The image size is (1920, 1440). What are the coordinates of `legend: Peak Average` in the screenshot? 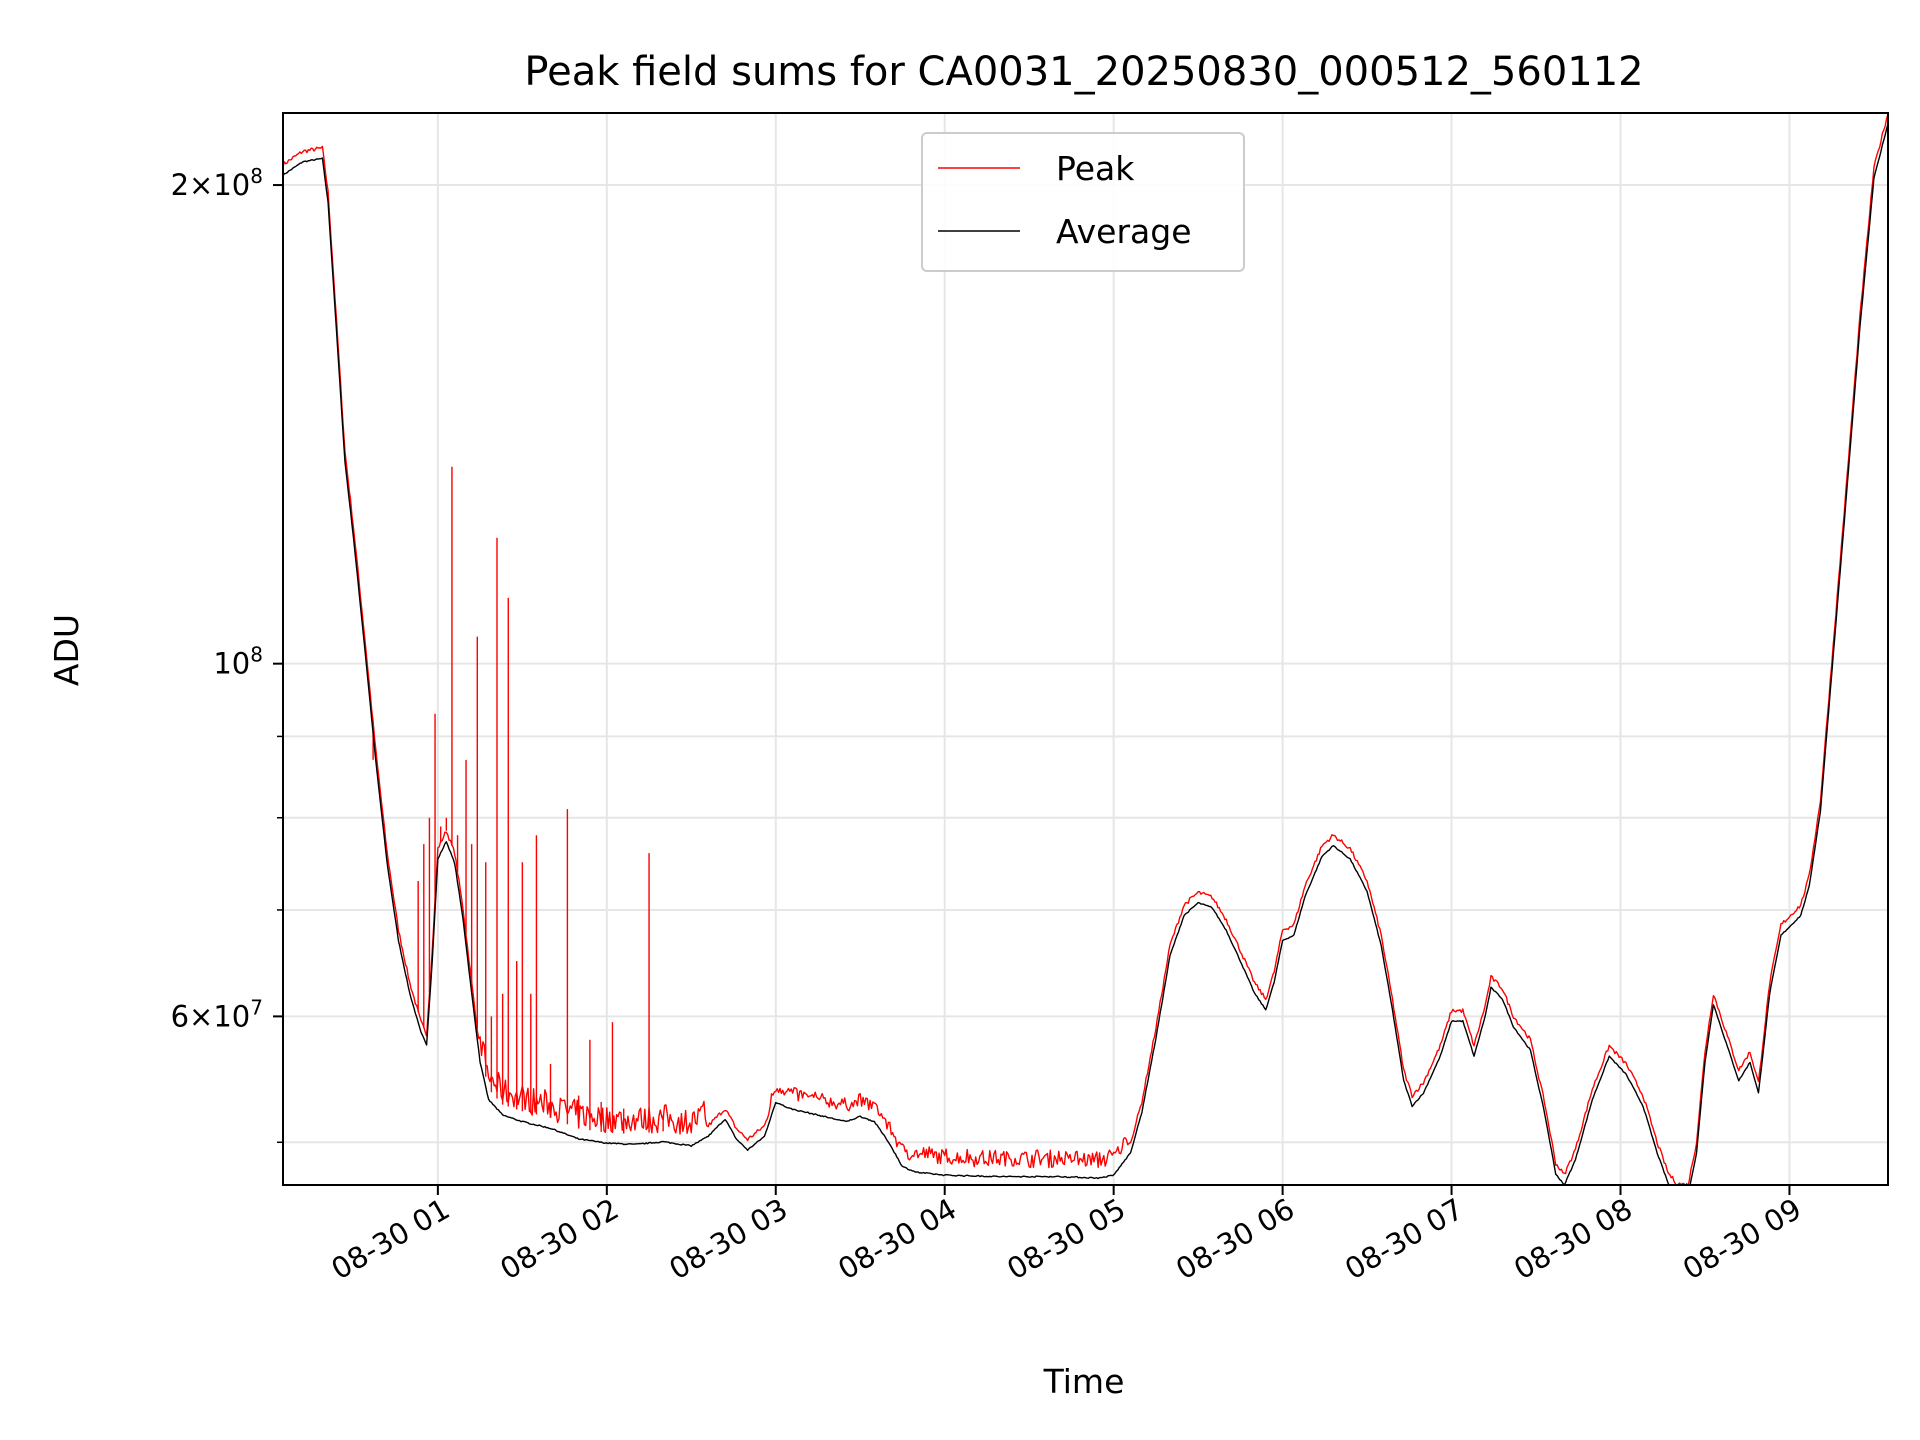 It's located at (1083, 202).